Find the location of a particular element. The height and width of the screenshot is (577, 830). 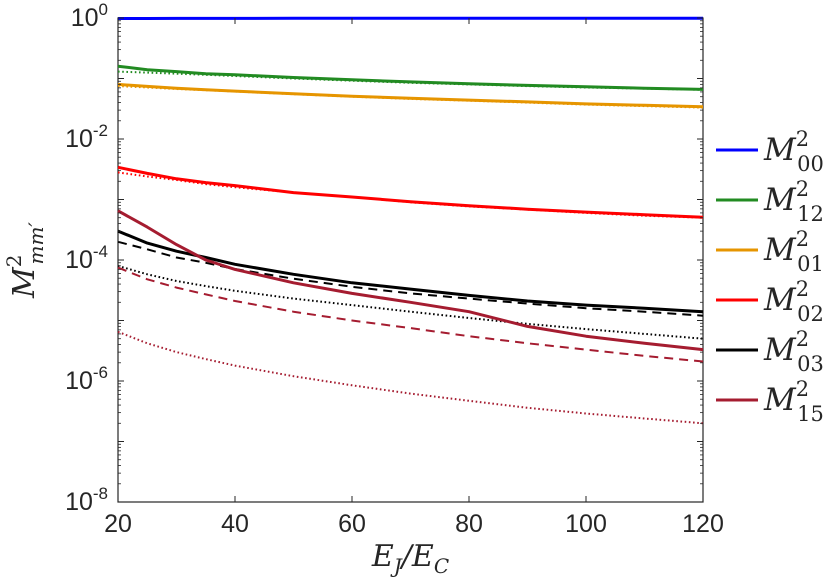

y-tick-label: 10⁰ is located at coordinates (89, 16).